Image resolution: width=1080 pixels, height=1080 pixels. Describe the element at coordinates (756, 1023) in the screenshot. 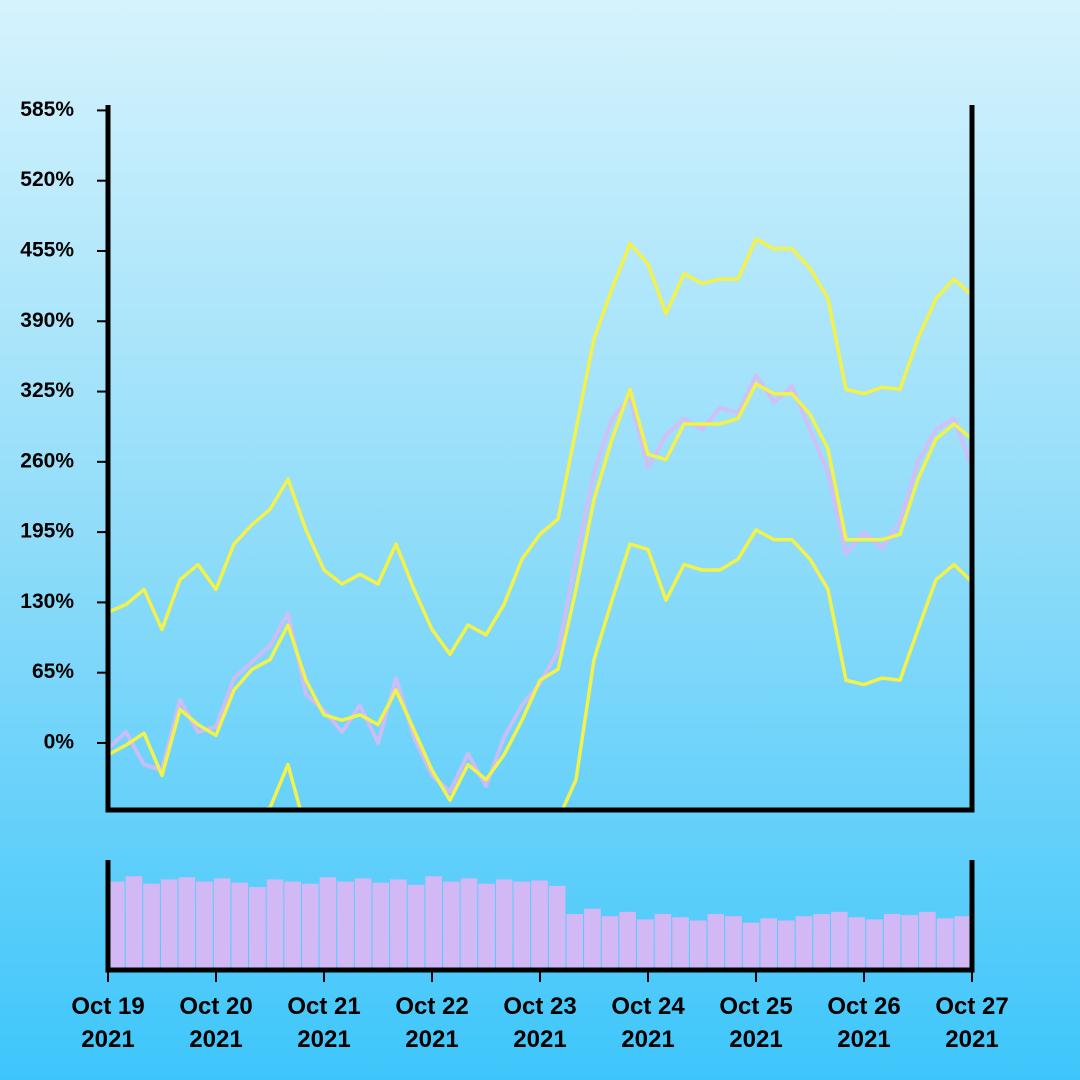

I see `x-tick-label: Oct 25 2021` at that location.